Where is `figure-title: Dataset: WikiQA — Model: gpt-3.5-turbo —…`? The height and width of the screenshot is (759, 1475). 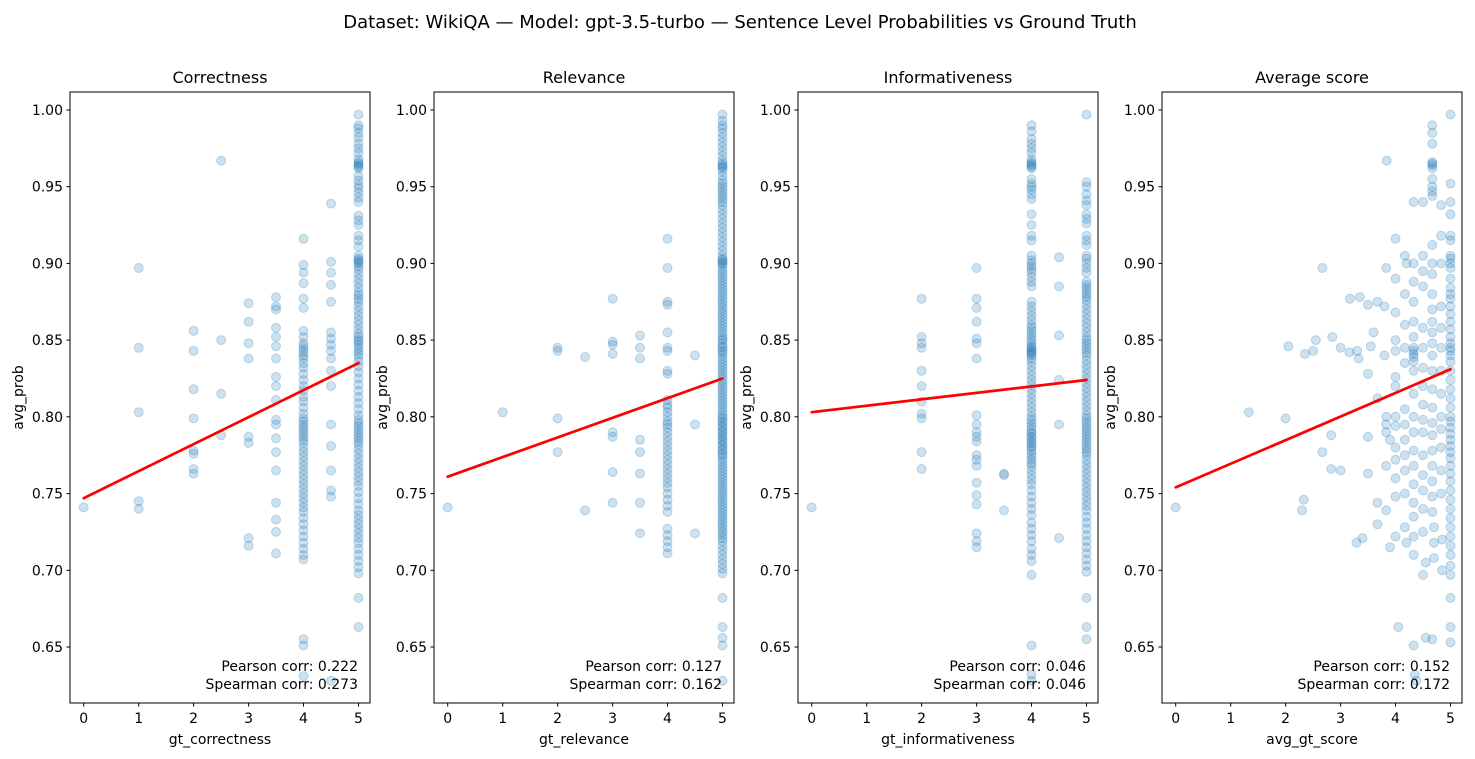 figure-title: Dataset: WikiQA — Model: gpt-3.5-turbo —… is located at coordinates (740, 22).